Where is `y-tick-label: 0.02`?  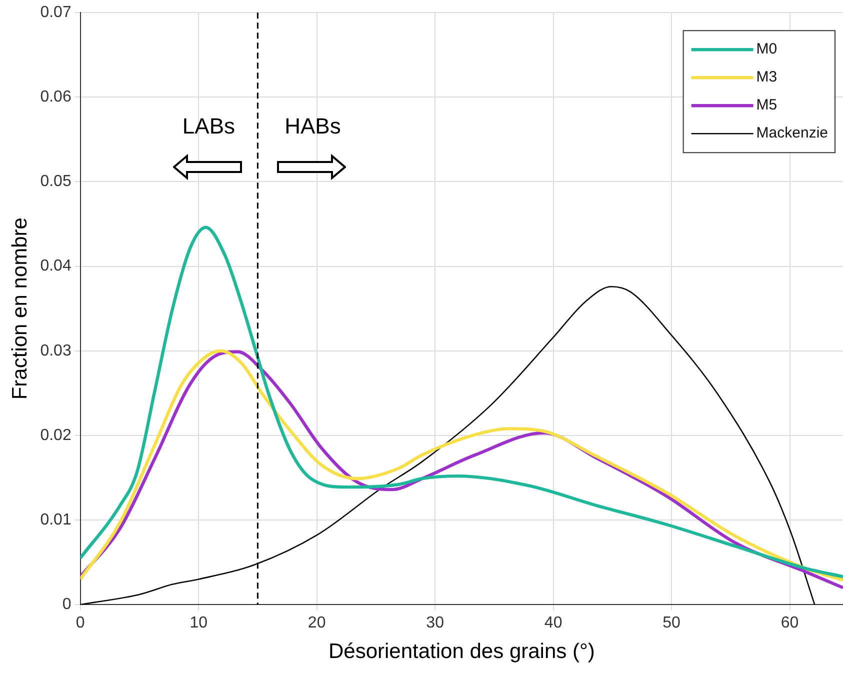
y-tick-label: 0.02 is located at coordinates (56, 435).